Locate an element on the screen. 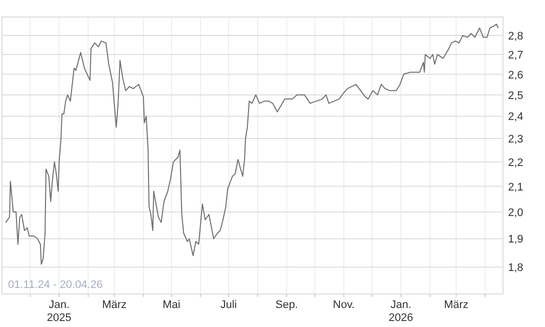 The image size is (545, 327). y-tick-label: 2,4 is located at coordinates (516, 117).